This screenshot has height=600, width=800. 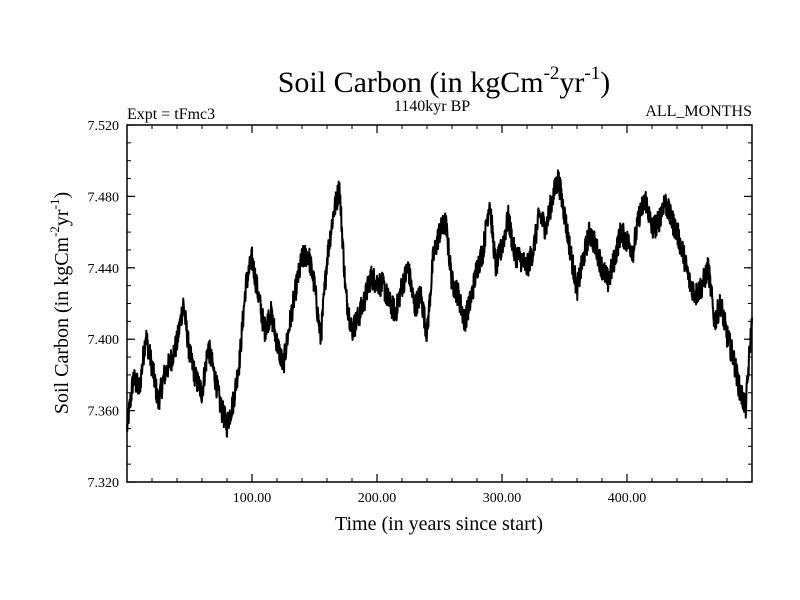 What do you see at coordinates (104, 197) in the screenshot?
I see `y-tick-label: 7.480` at bounding box center [104, 197].